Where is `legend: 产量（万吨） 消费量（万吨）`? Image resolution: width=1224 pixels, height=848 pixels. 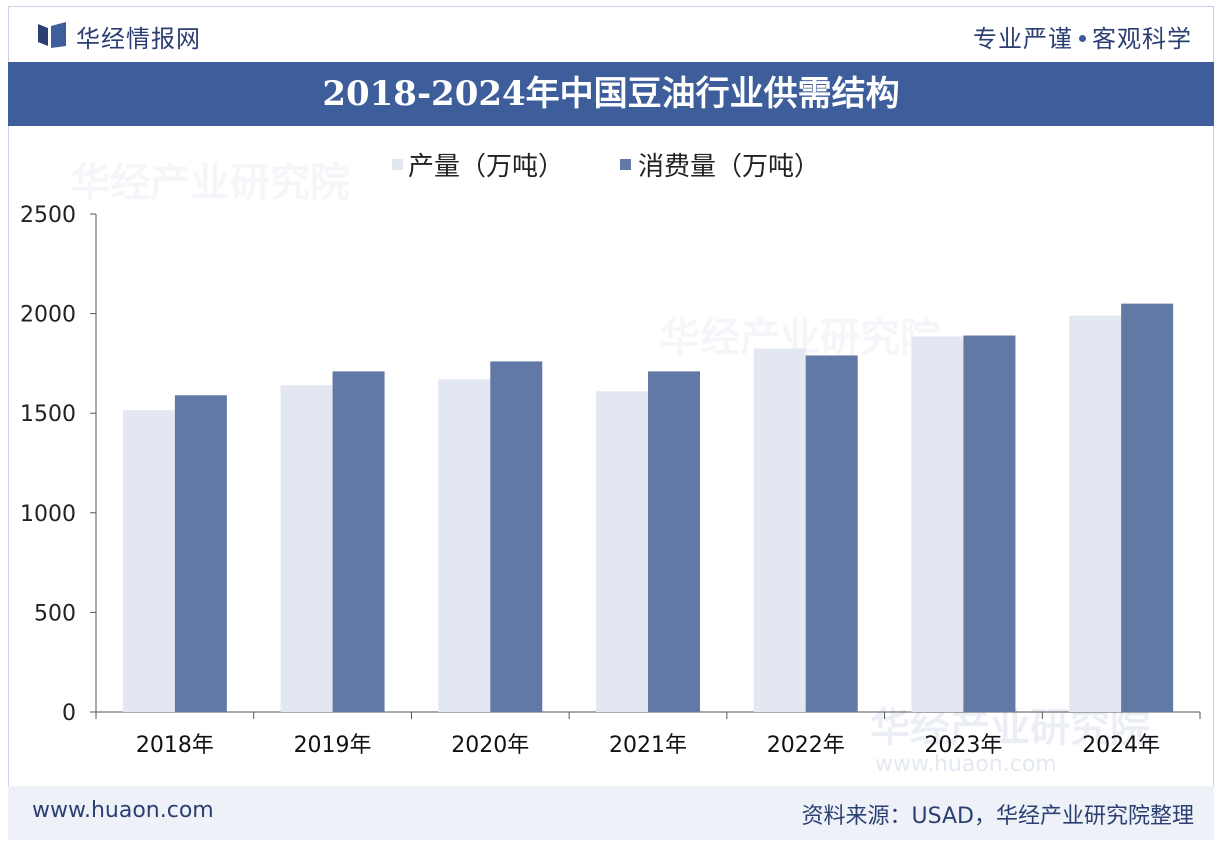 legend: 产量（万吨） 消费量（万吨） is located at coordinates (606, 167).